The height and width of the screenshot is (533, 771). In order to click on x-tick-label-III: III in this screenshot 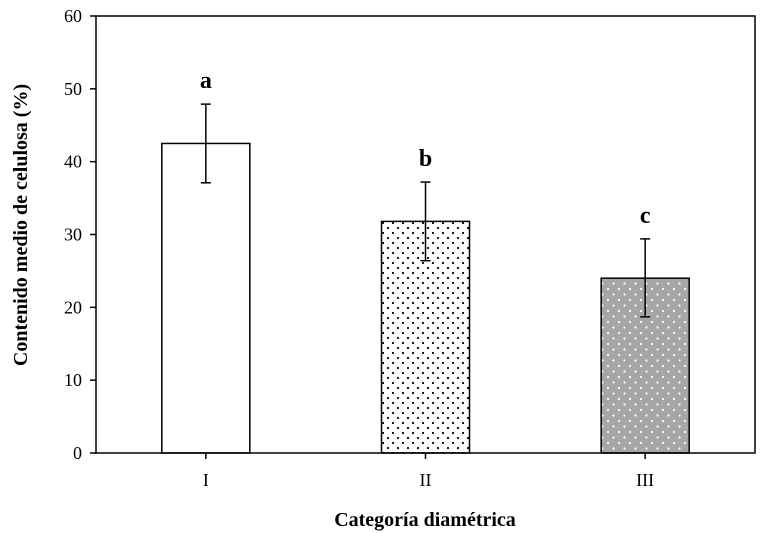, I will do `click(645, 480)`.